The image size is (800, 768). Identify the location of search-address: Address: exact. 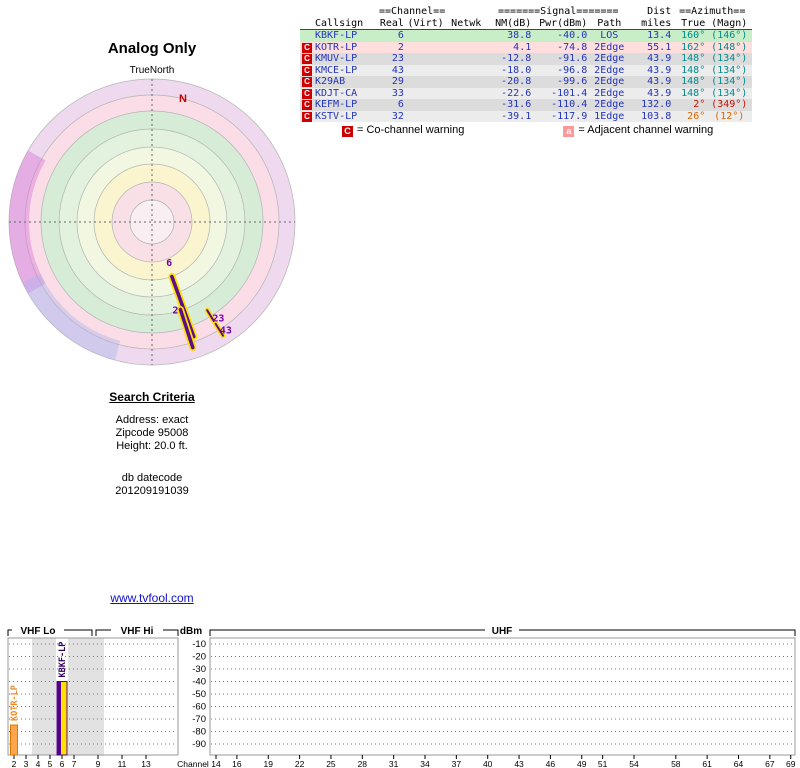
(152, 420).